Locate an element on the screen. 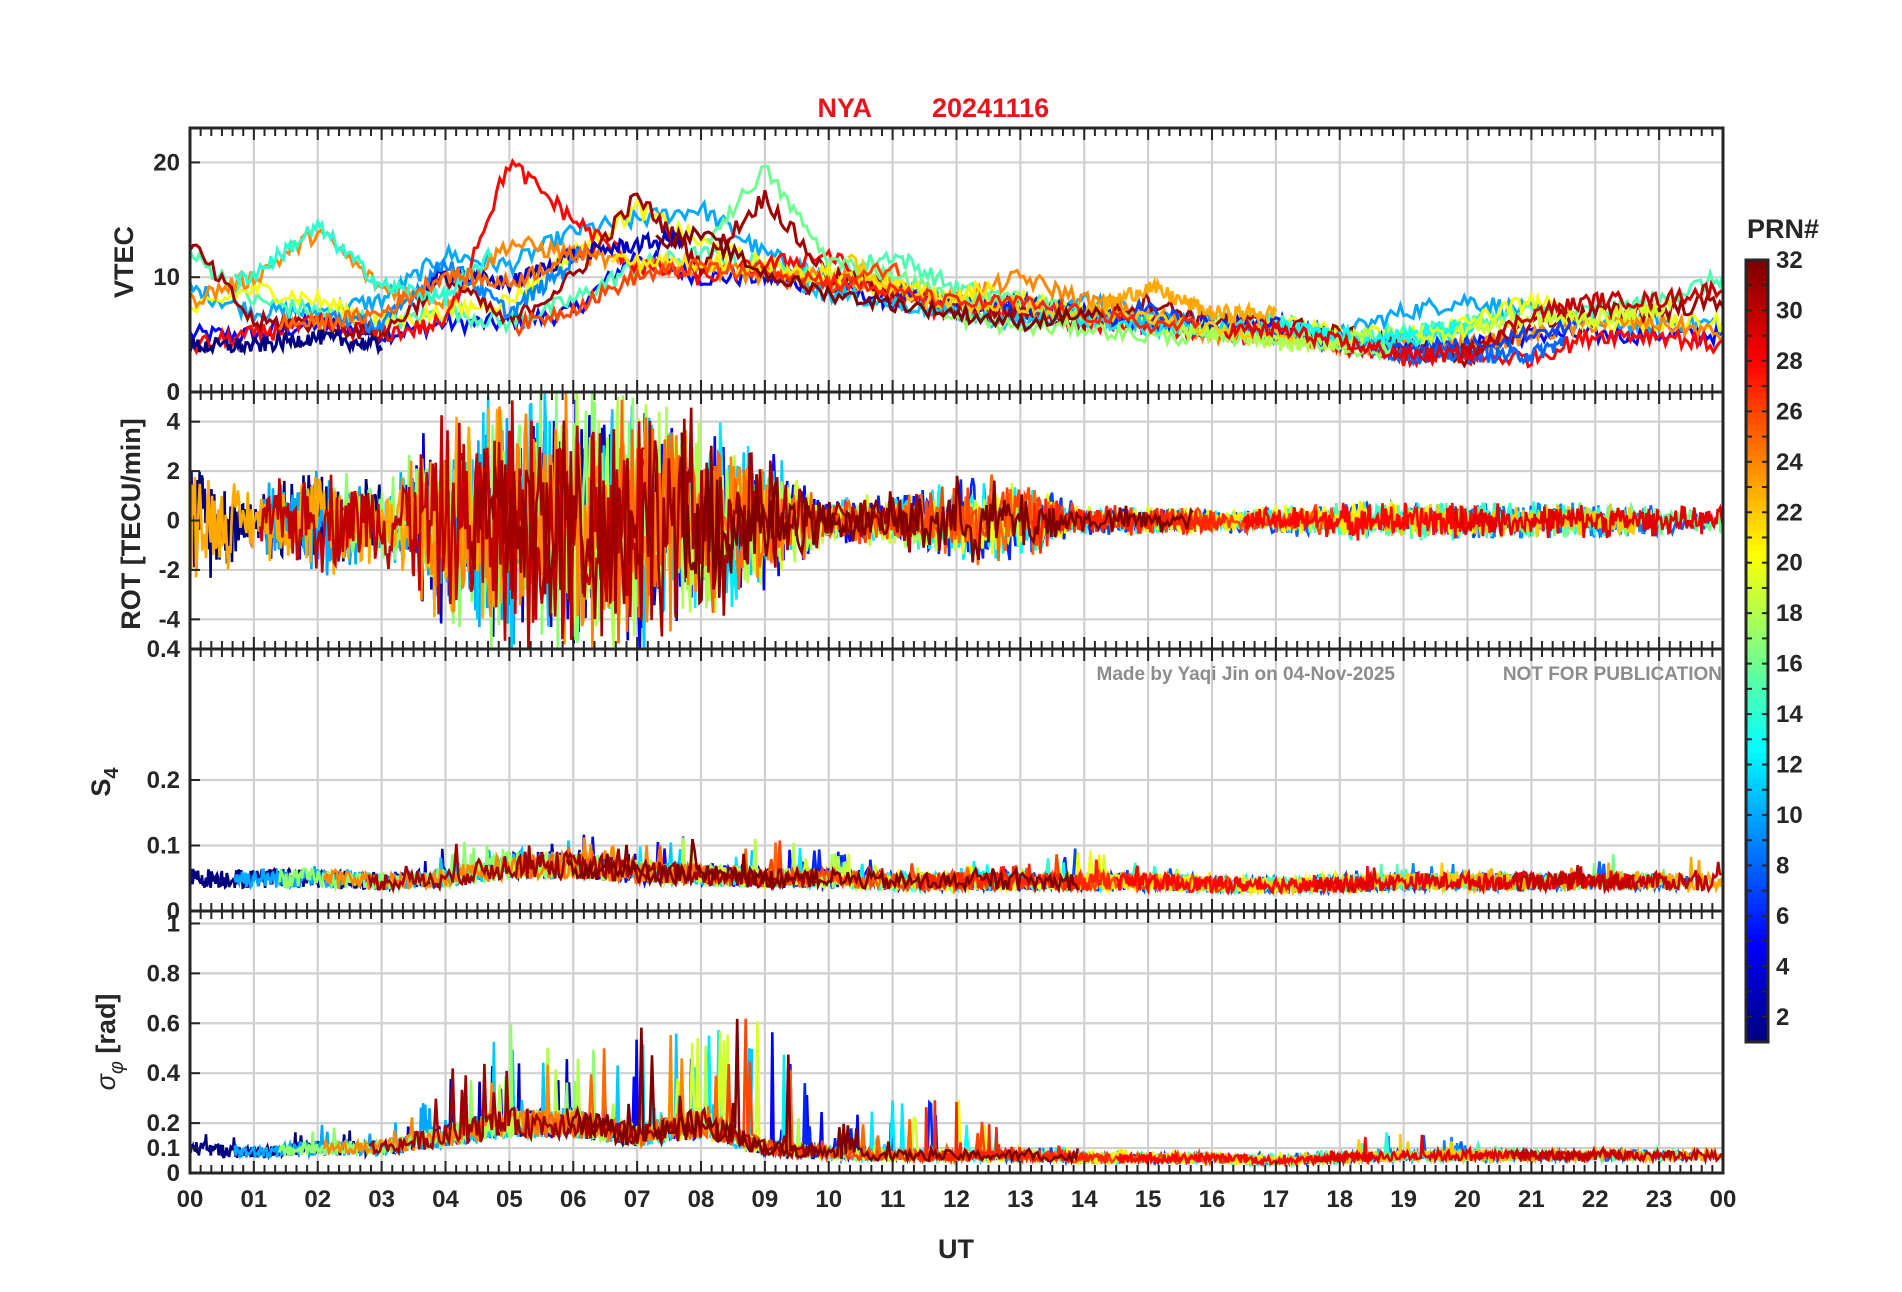 The image size is (1902, 1292). figure-title-station: NYA is located at coordinates (844, 108).